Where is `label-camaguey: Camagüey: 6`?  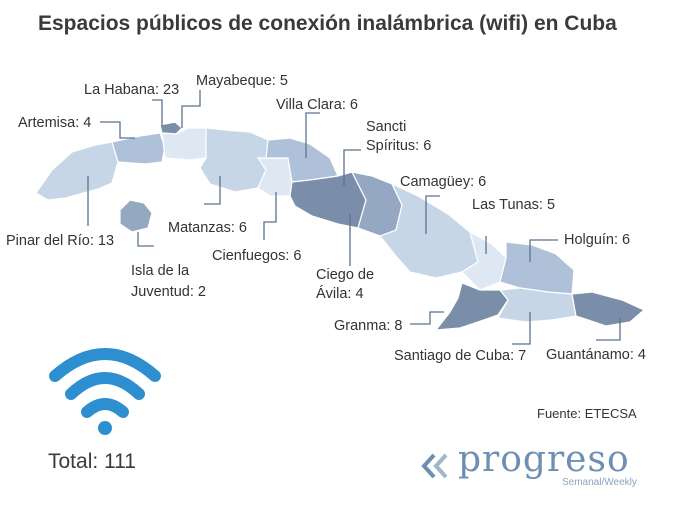
label-camaguey: Camagüey: 6 is located at coordinates (443, 182).